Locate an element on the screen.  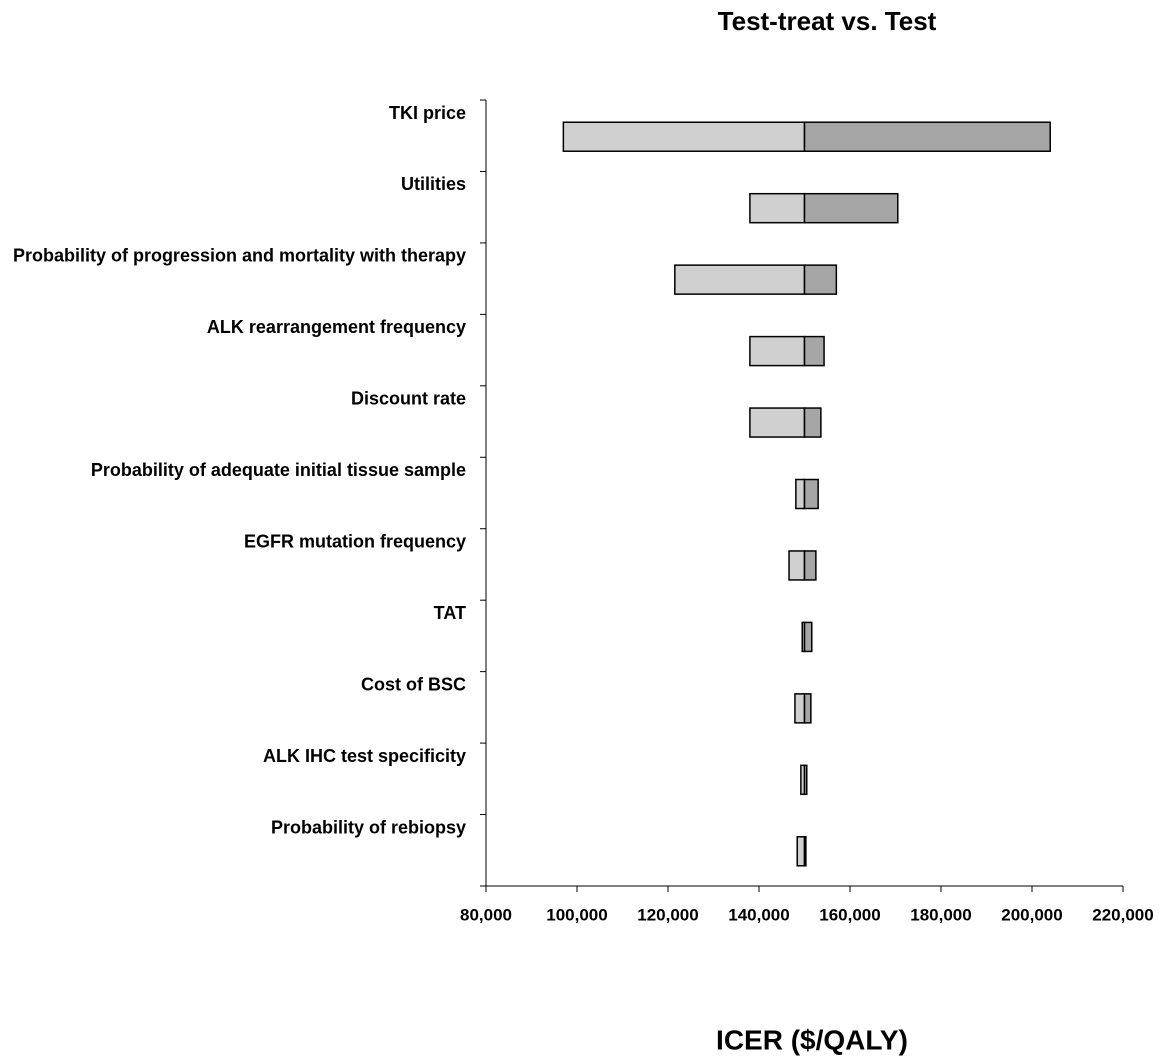
category-label: EGFR mutation frequency is located at coordinates (355, 541).